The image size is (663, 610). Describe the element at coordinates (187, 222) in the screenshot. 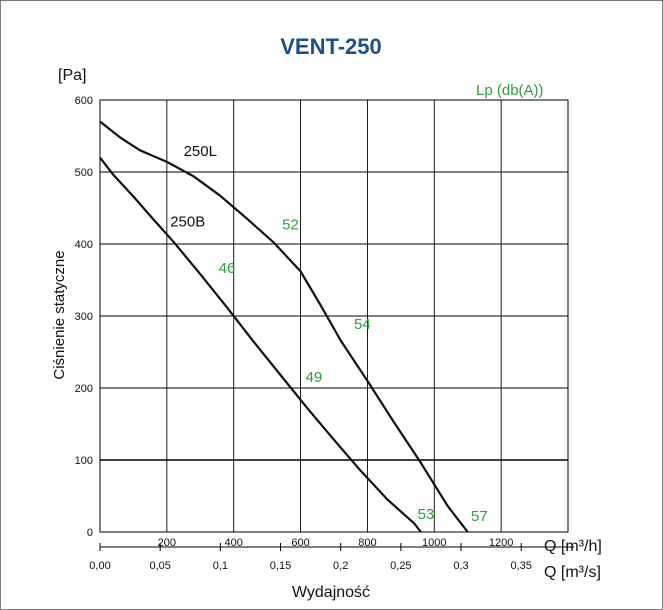

I see `series-label-250B: 250B` at that location.